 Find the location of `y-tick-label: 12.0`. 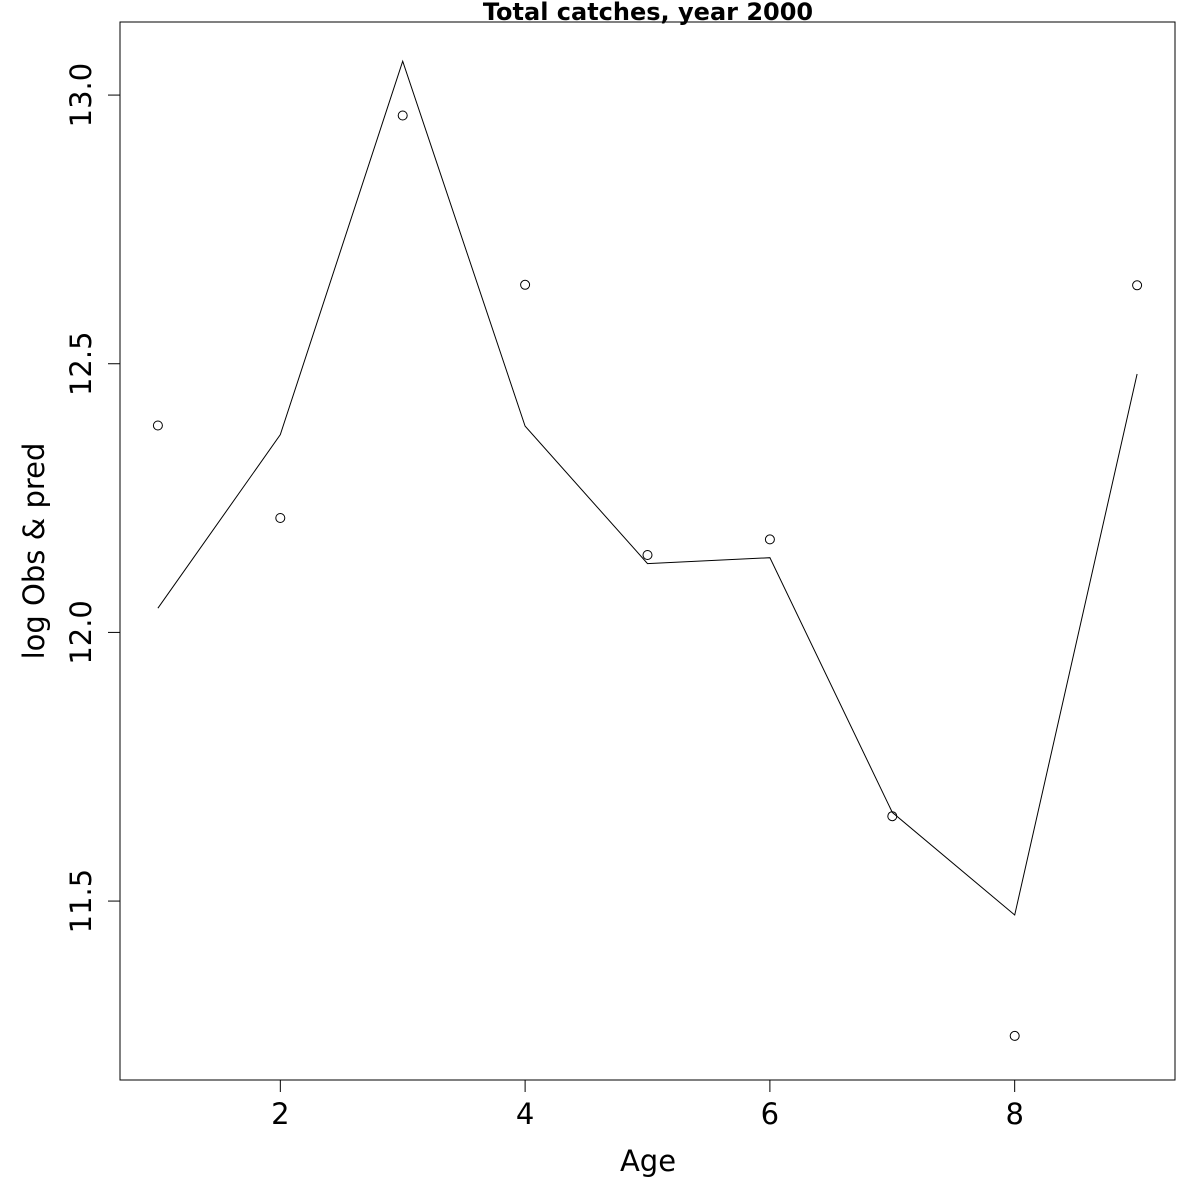

y-tick-label: 12.0 is located at coordinates (81, 632).